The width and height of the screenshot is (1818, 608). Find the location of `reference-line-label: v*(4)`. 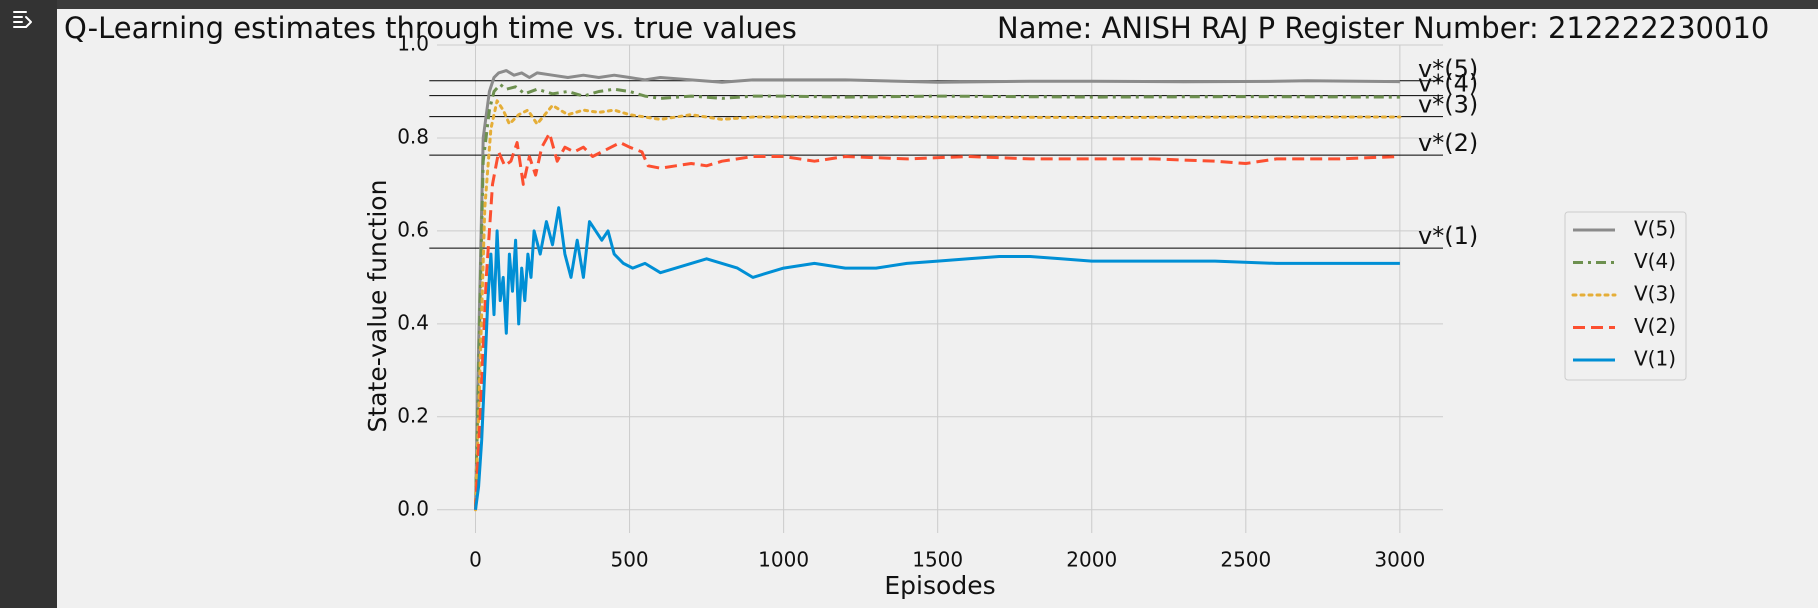

reference-line-label: v*(4) is located at coordinates (1448, 84).